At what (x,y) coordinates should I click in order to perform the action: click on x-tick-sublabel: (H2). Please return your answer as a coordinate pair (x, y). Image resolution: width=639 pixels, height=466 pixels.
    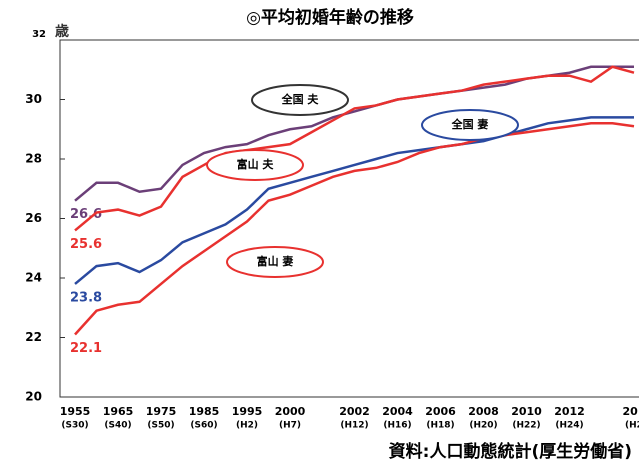
    Looking at the image, I should click on (247, 426).